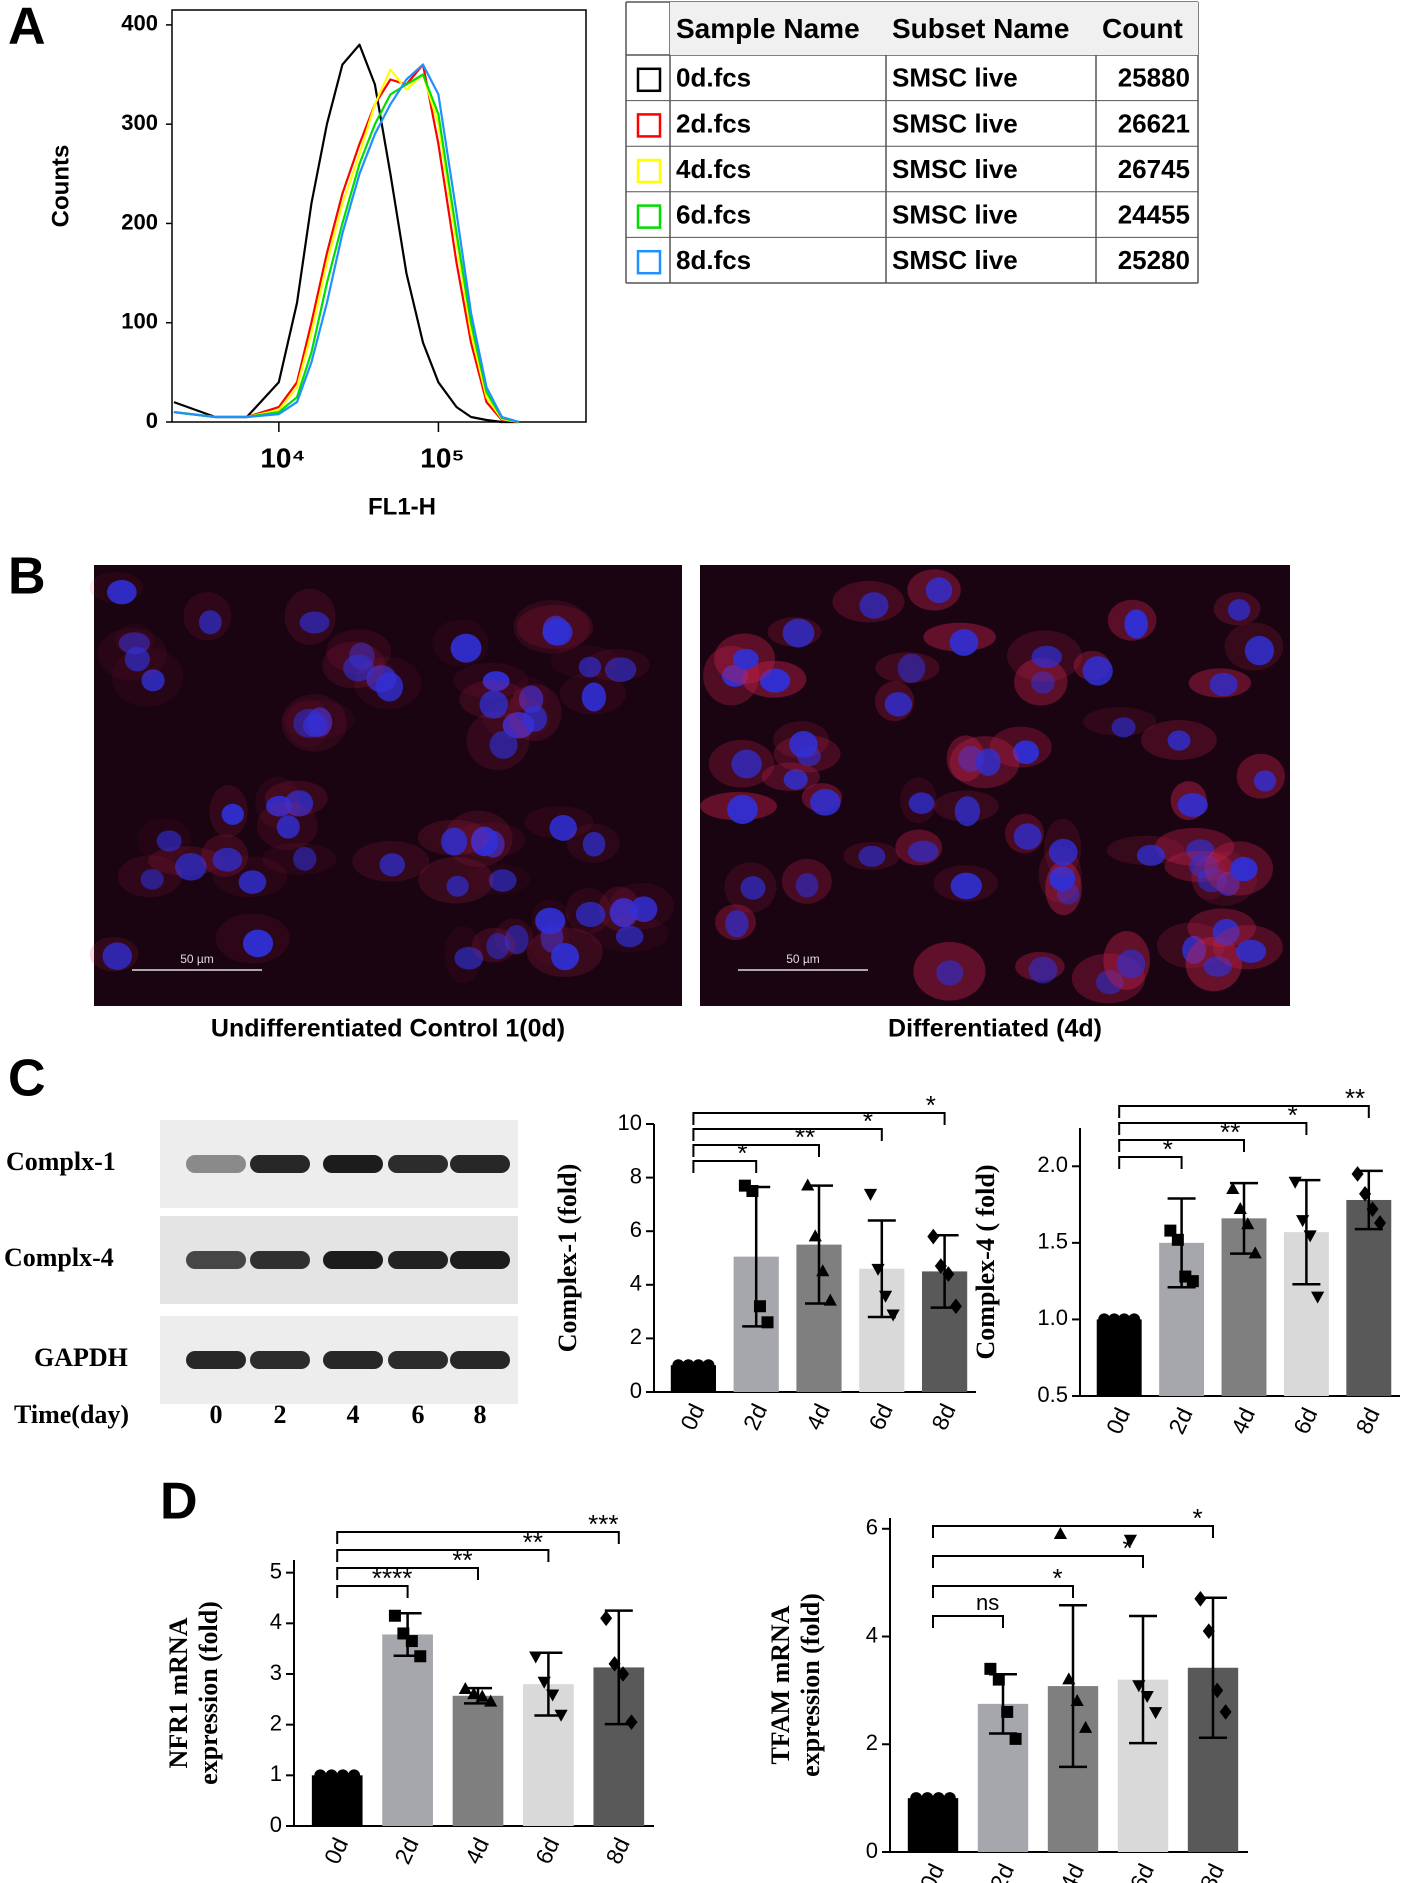 This screenshot has width=1418, height=1883. I want to click on y-axis-label: Complex-1 (fold), so click(567, 1258).